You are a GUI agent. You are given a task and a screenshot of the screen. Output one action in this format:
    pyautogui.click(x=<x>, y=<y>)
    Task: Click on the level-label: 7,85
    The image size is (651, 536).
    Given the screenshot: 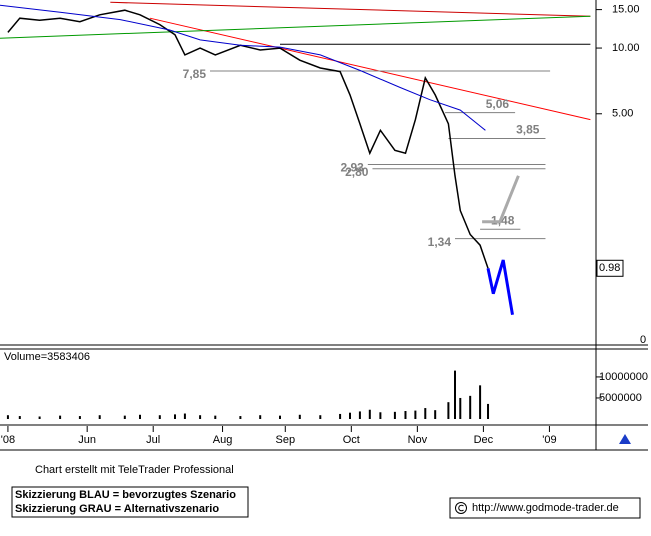 What is the action you would take?
    pyautogui.click(x=195, y=74)
    